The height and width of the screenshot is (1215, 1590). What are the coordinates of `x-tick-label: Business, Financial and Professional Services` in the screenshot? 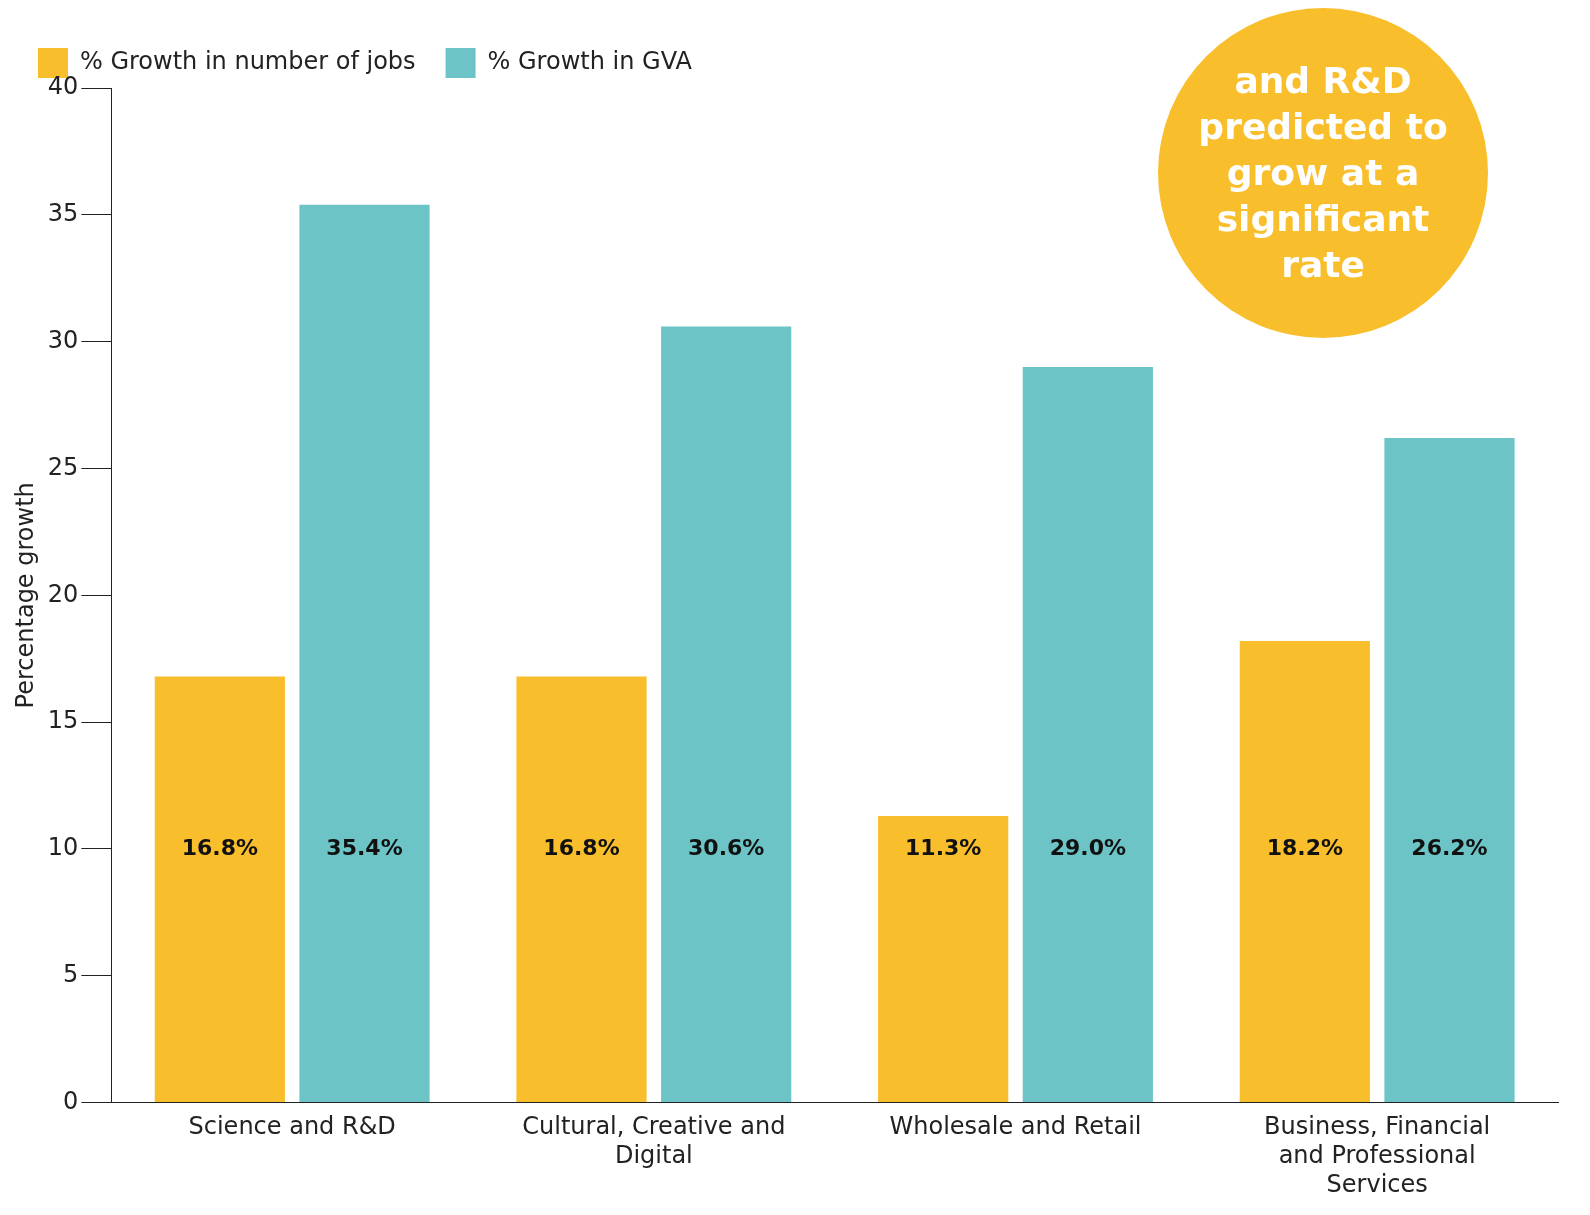 It's located at (1377, 1155).